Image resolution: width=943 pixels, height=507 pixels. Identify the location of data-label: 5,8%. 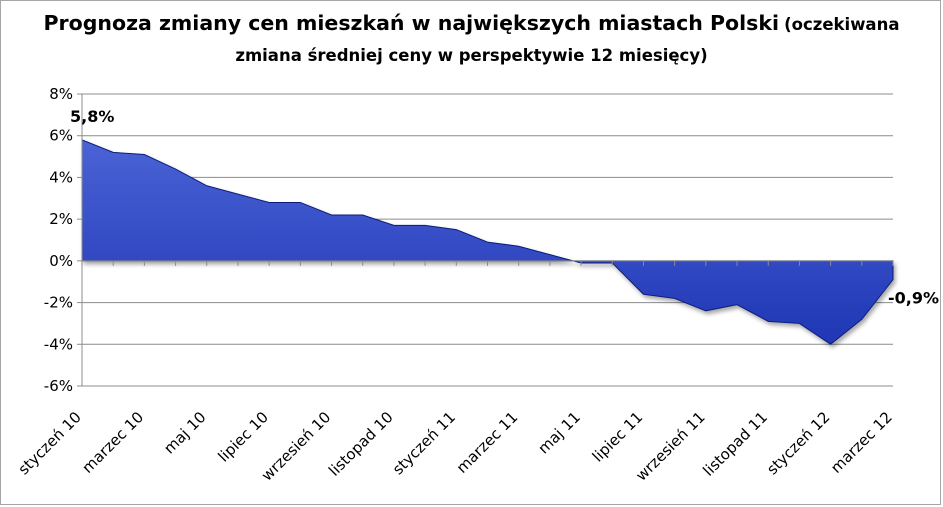
(92, 116).